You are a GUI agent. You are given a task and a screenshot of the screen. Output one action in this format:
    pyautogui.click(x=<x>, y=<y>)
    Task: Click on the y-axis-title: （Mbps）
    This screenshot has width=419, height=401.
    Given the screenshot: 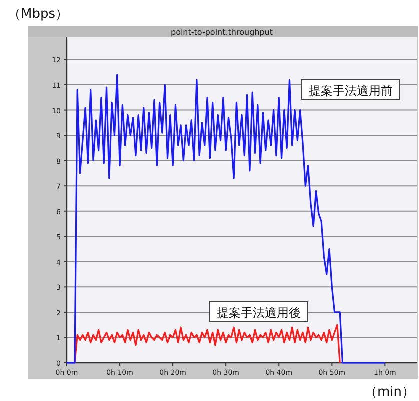 What is the action you would take?
    pyautogui.click(x=38, y=14)
    